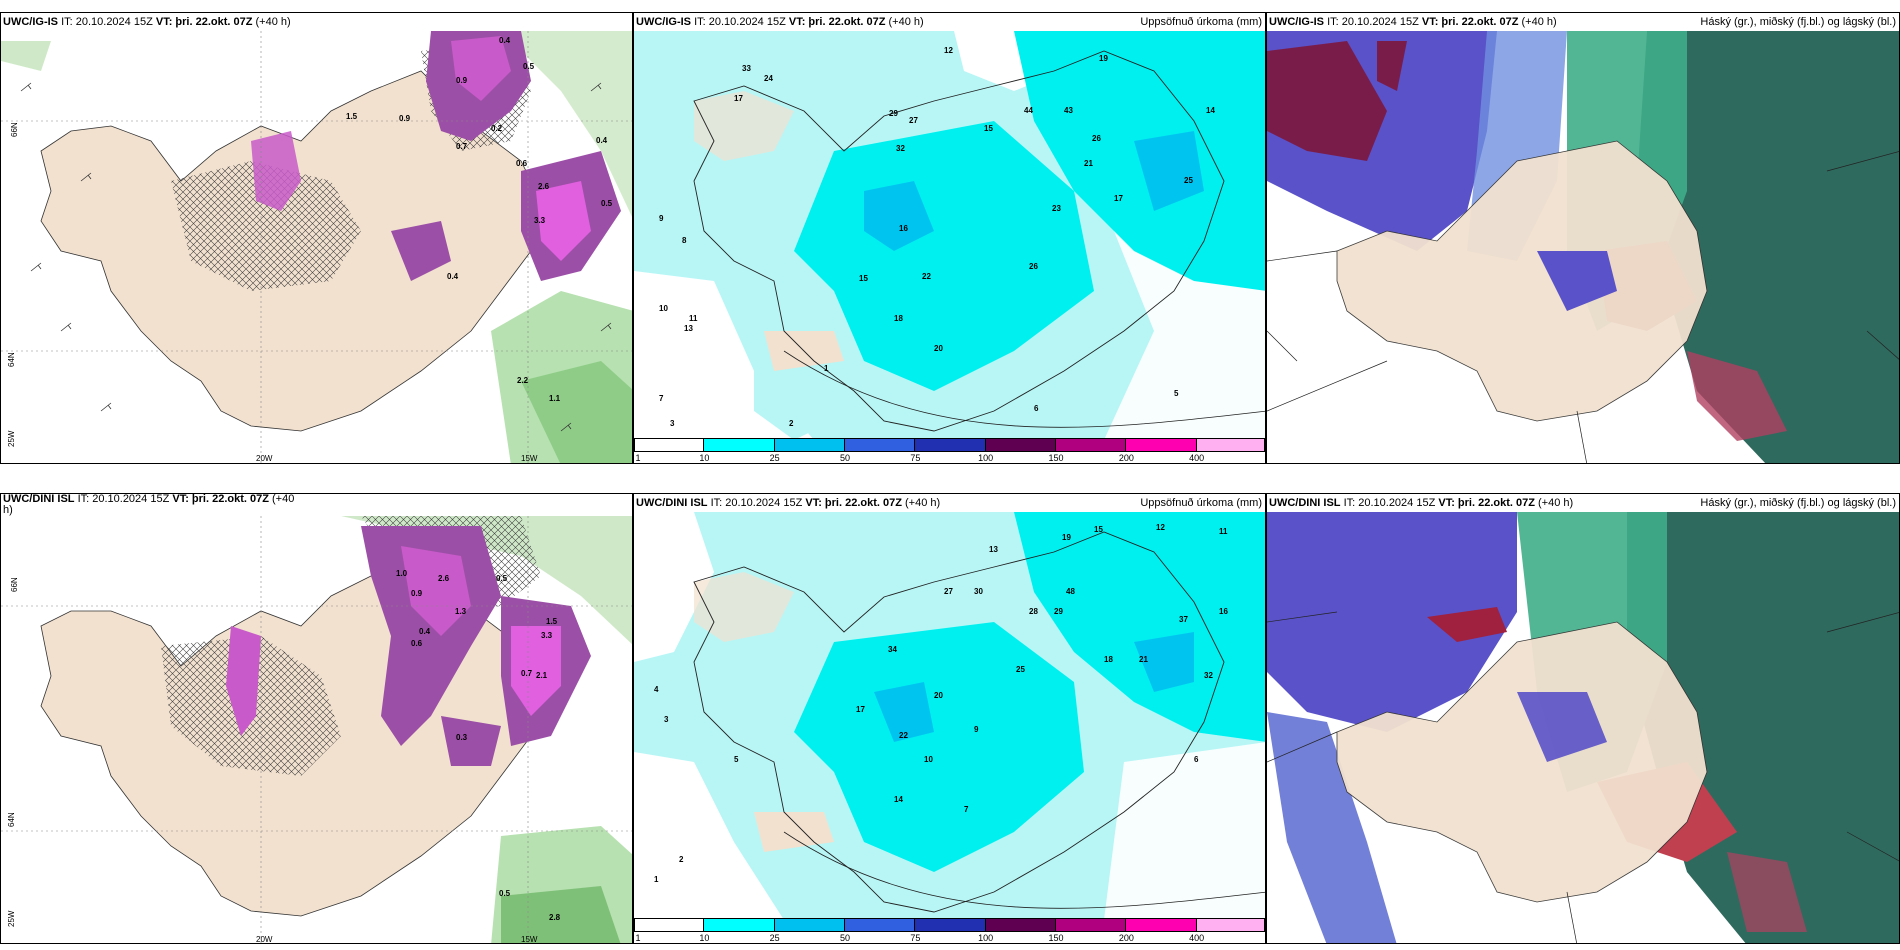  I want to click on svg-text: 7, so click(966, 809).